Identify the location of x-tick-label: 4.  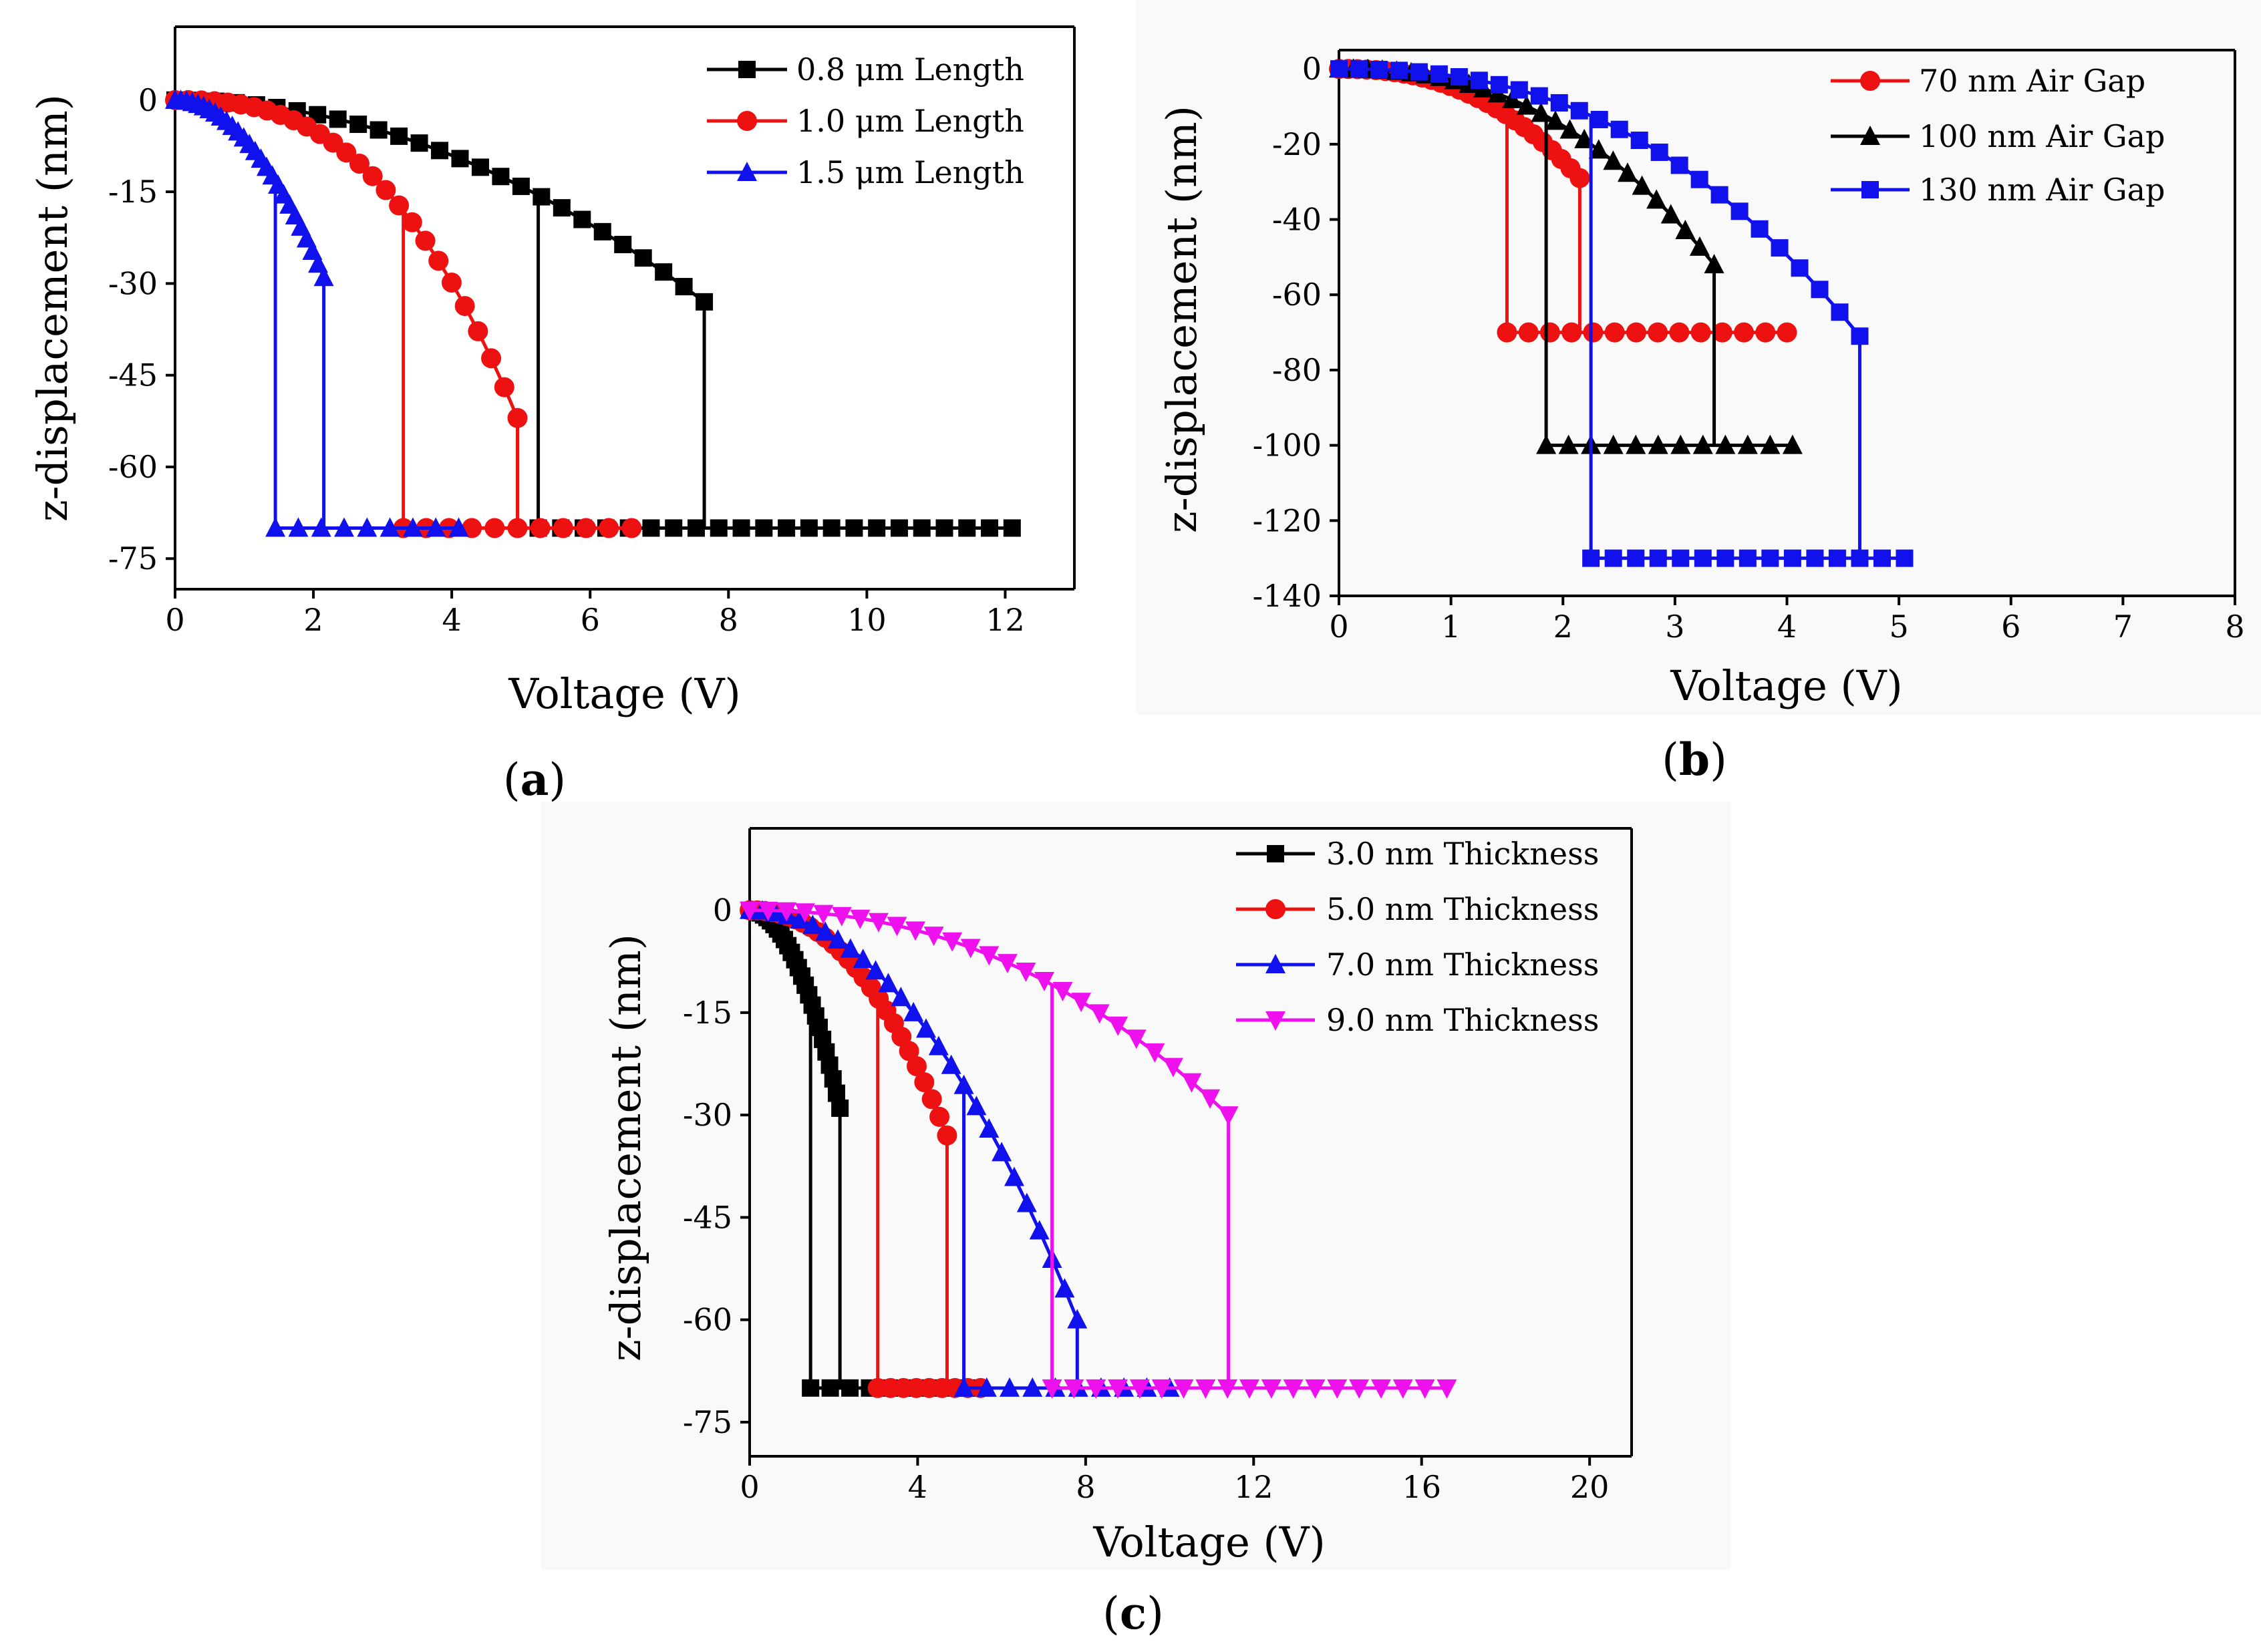
(452, 620).